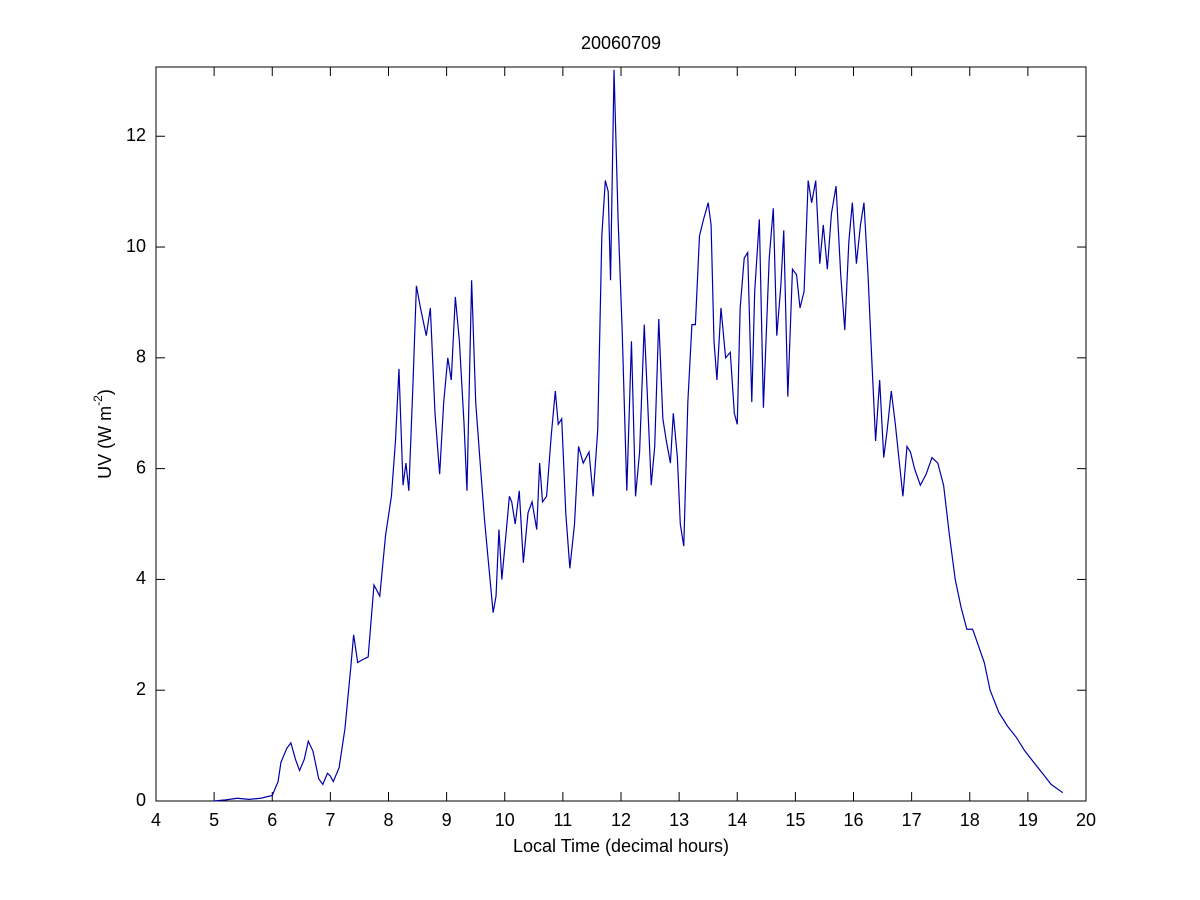 This screenshot has width=1200, height=900. Describe the element at coordinates (141, 357) in the screenshot. I see `y-tick-label: 8` at that location.